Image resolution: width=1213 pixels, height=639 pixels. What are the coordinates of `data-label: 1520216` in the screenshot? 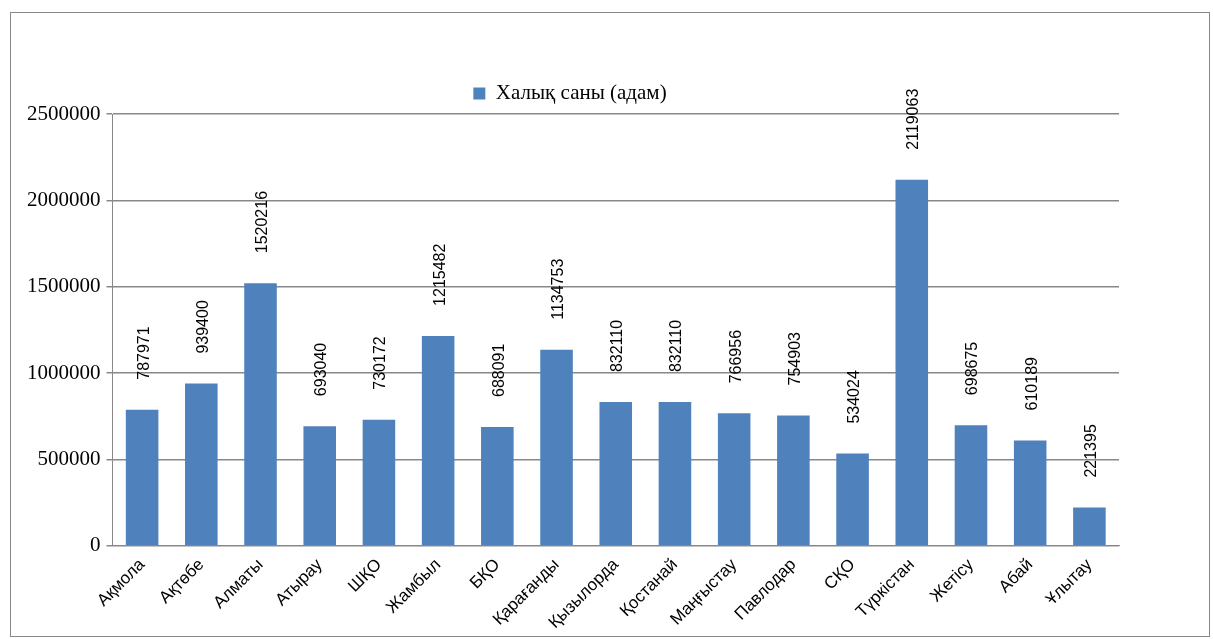 It's located at (261, 222).